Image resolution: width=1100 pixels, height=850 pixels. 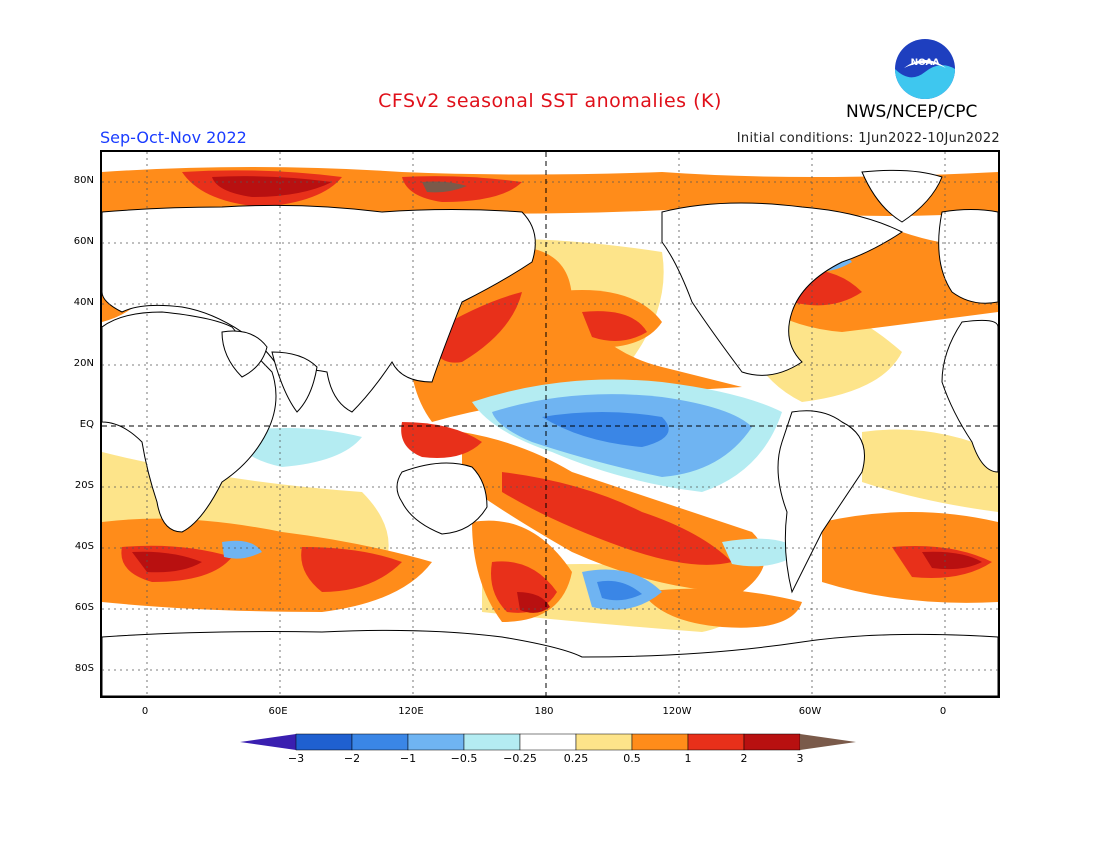 I want to click on noaa-logo-text: NOAA, so click(x=925, y=63).